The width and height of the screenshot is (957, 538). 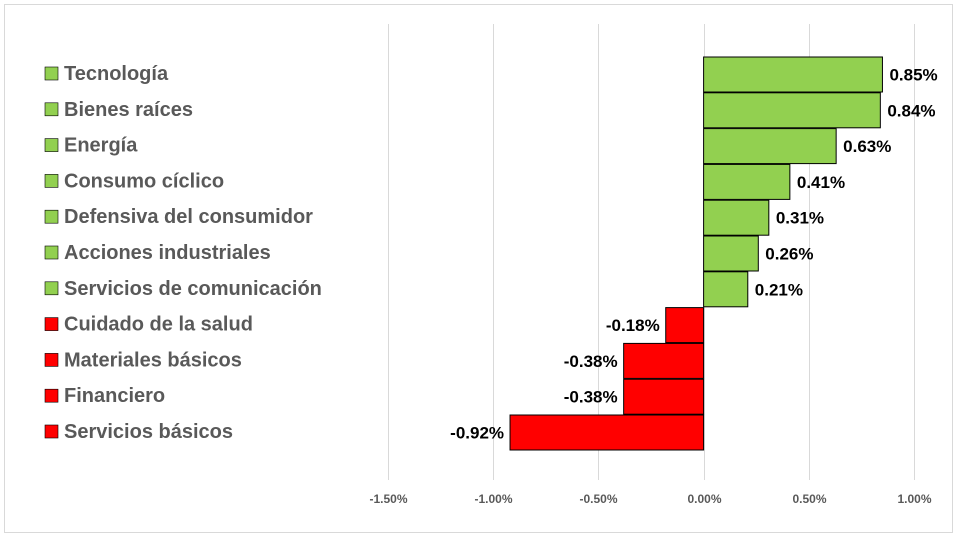 What do you see at coordinates (598, 499) in the screenshot?
I see `x-tick-label: -0.50%` at bounding box center [598, 499].